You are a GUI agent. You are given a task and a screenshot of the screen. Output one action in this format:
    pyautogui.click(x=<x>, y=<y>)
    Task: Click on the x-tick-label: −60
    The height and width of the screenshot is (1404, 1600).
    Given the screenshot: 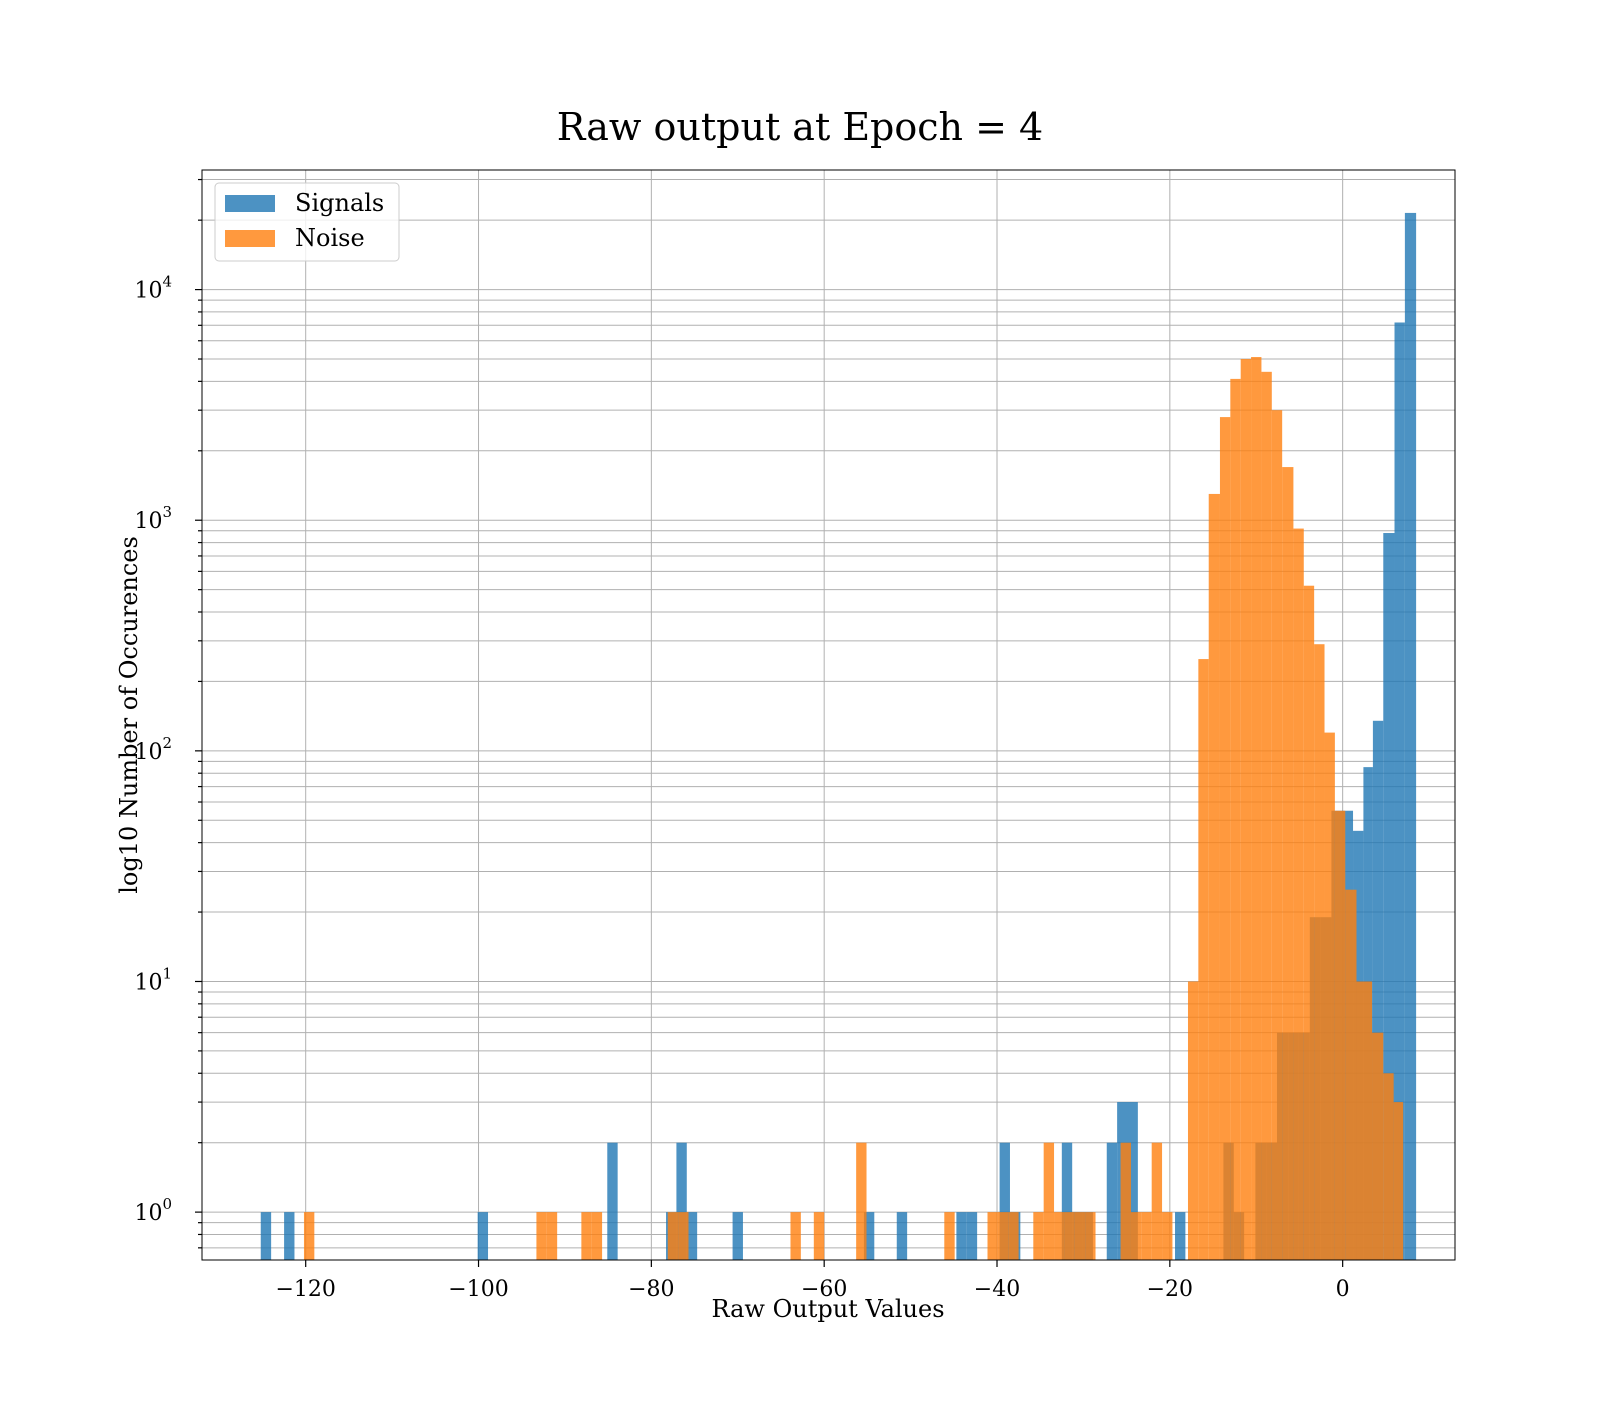 What is the action you would take?
    pyautogui.click(x=824, y=1289)
    